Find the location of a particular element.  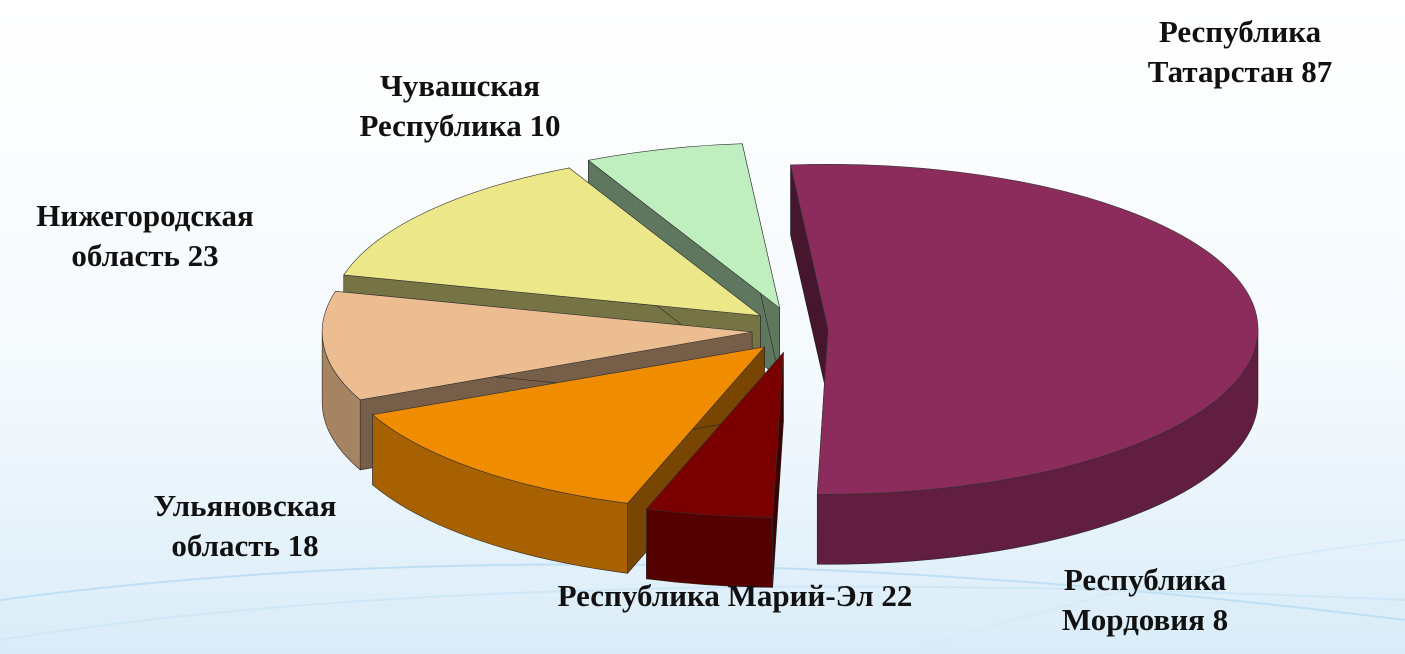

slice-label: Ульяновская область 18 is located at coordinates (245, 526).